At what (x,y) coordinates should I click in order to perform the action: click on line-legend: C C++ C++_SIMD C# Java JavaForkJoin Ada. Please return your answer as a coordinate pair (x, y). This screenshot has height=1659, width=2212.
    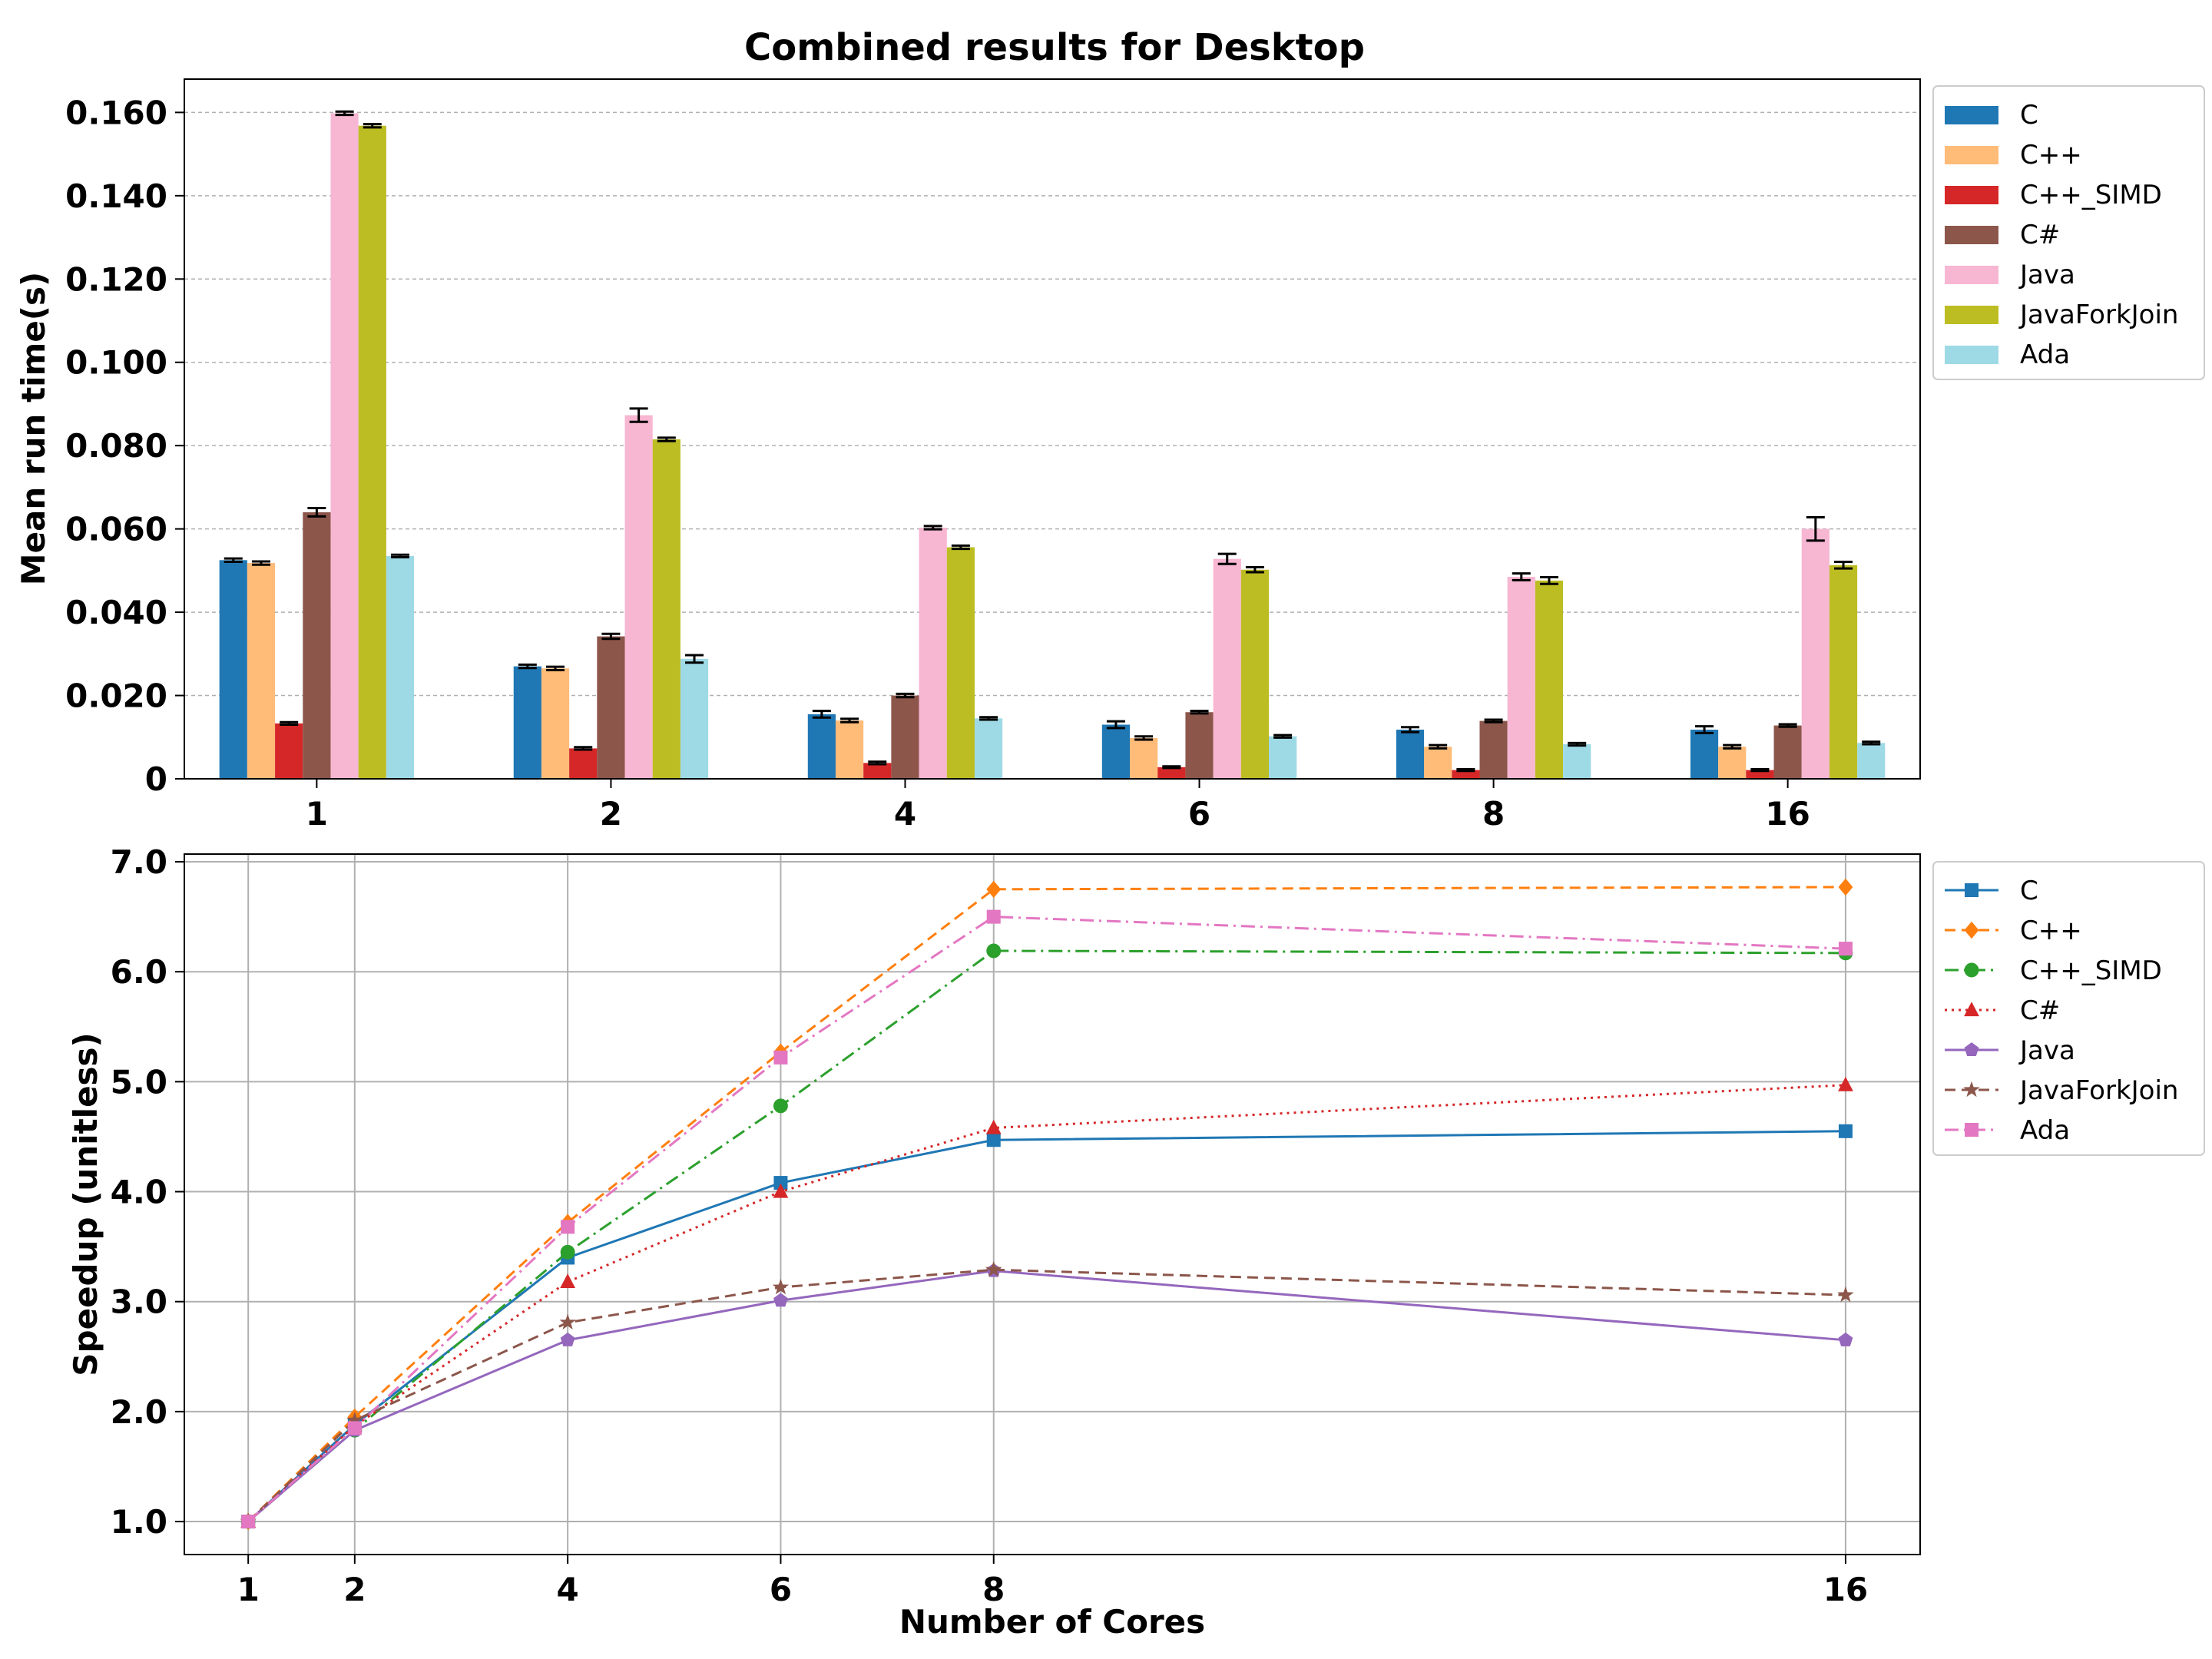
    Looking at the image, I should click on (2069, 1009).